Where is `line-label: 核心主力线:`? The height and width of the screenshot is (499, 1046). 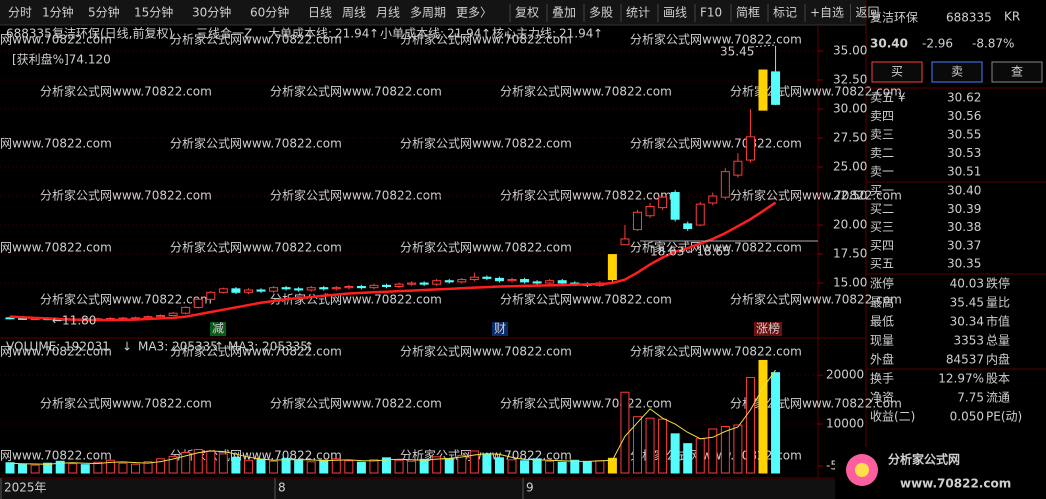
line-label: 核心主力线: is located at coordinates (524, 34).